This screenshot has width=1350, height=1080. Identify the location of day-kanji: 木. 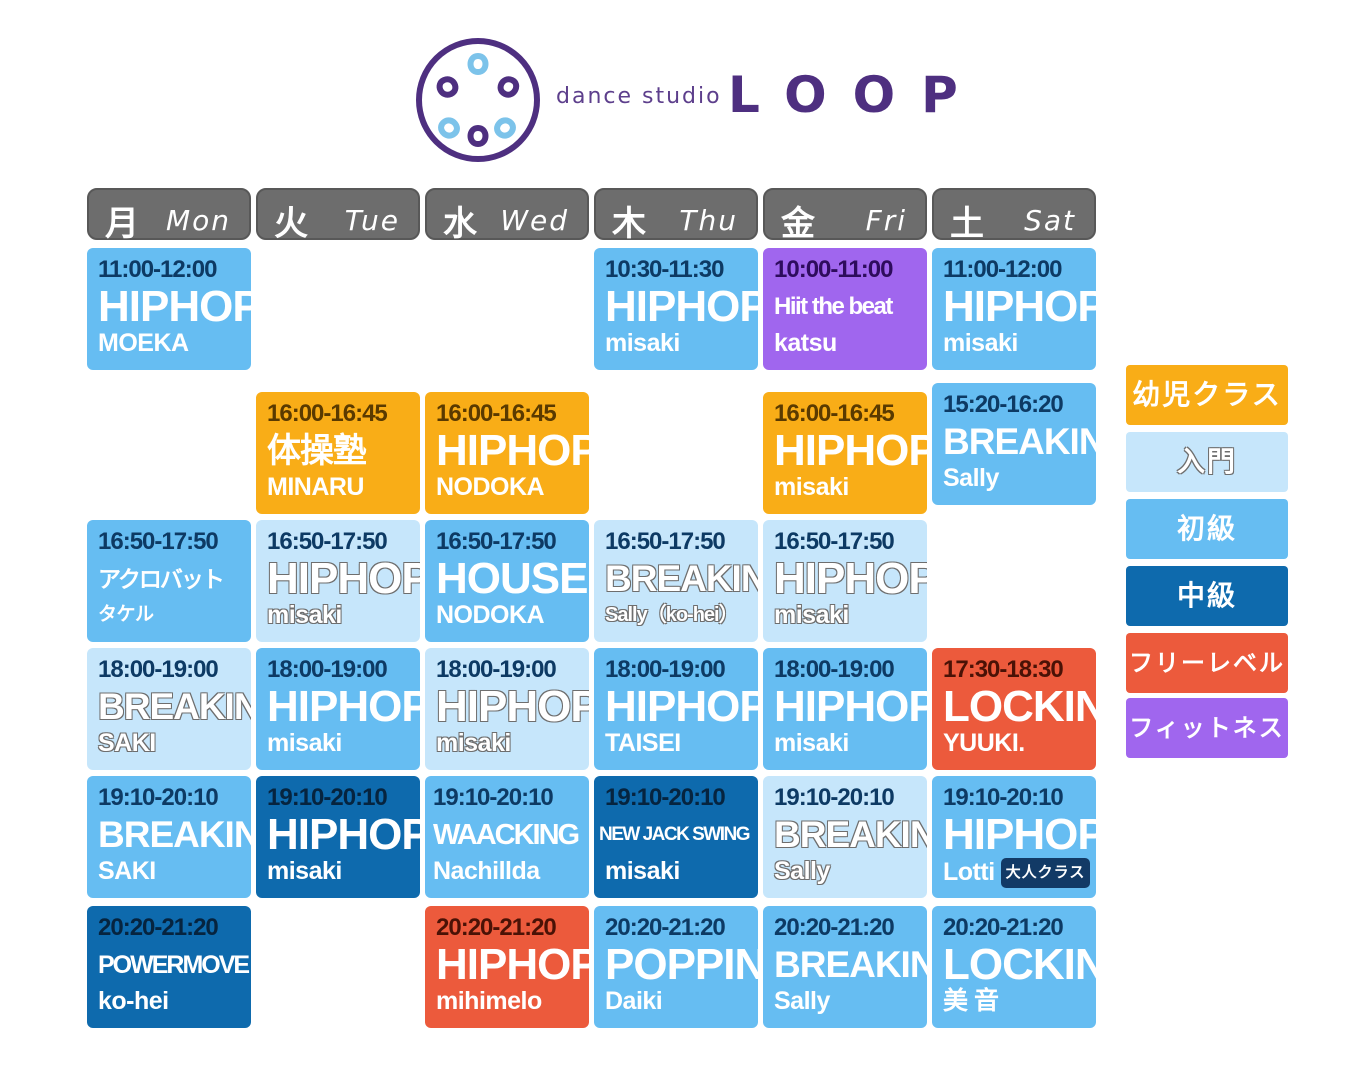
(629, 224).